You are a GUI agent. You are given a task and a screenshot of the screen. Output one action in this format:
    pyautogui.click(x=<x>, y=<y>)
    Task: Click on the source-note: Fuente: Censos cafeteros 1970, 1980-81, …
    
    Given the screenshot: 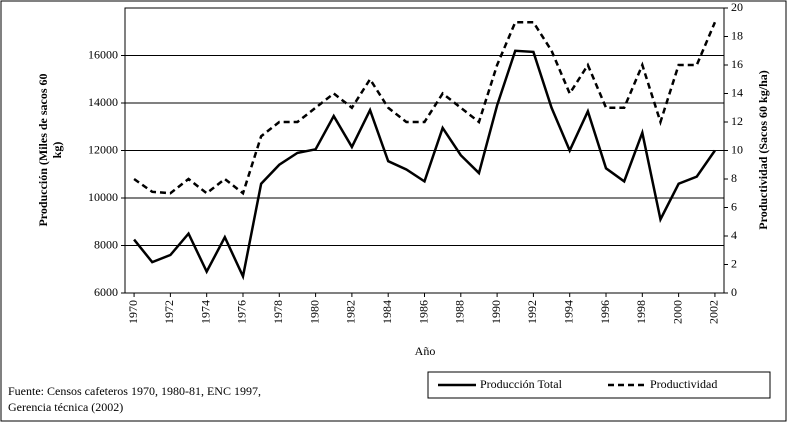 What is the action you would take?
    pyautogui.click(x=134, y=391)
    